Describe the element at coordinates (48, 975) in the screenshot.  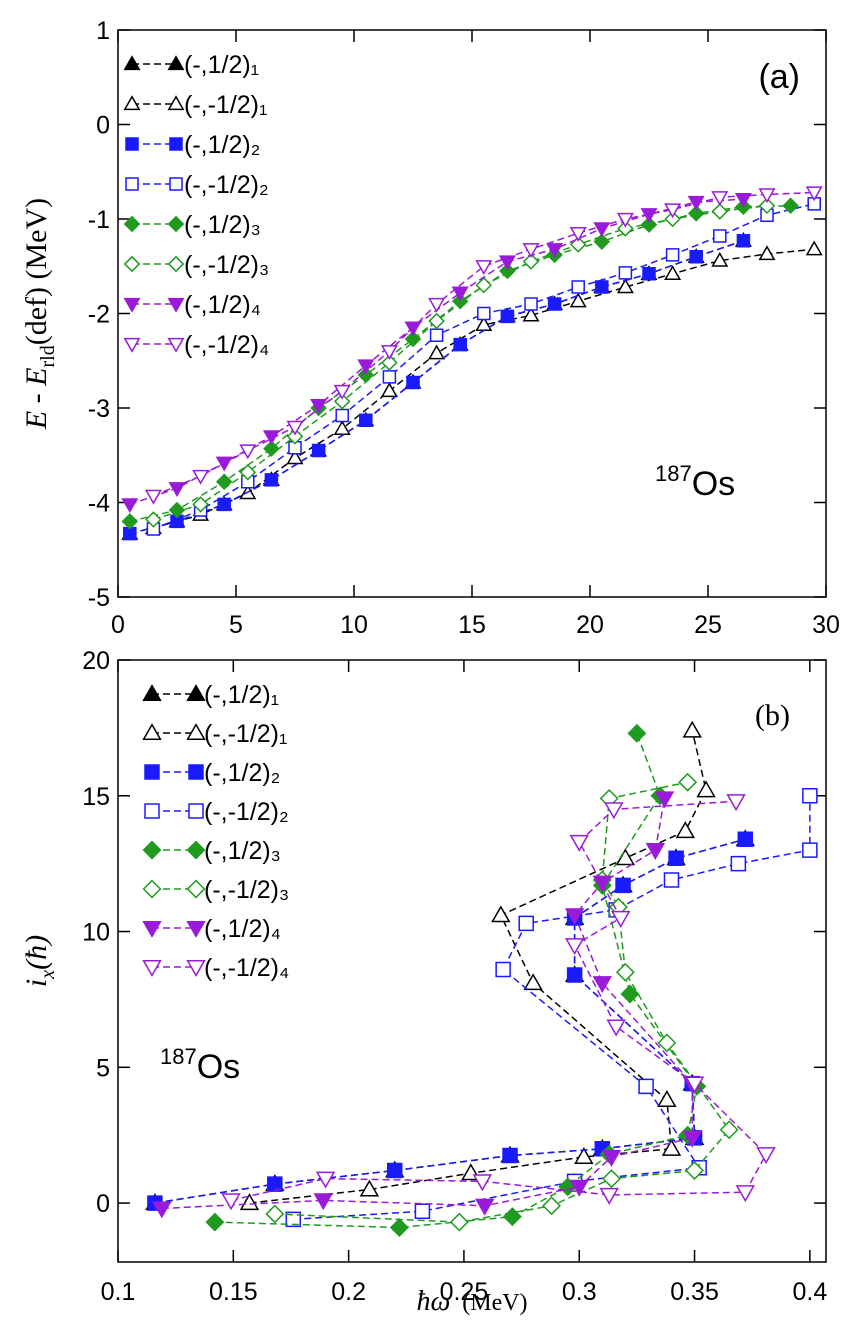
I see `y-label-sub: x` at that location.